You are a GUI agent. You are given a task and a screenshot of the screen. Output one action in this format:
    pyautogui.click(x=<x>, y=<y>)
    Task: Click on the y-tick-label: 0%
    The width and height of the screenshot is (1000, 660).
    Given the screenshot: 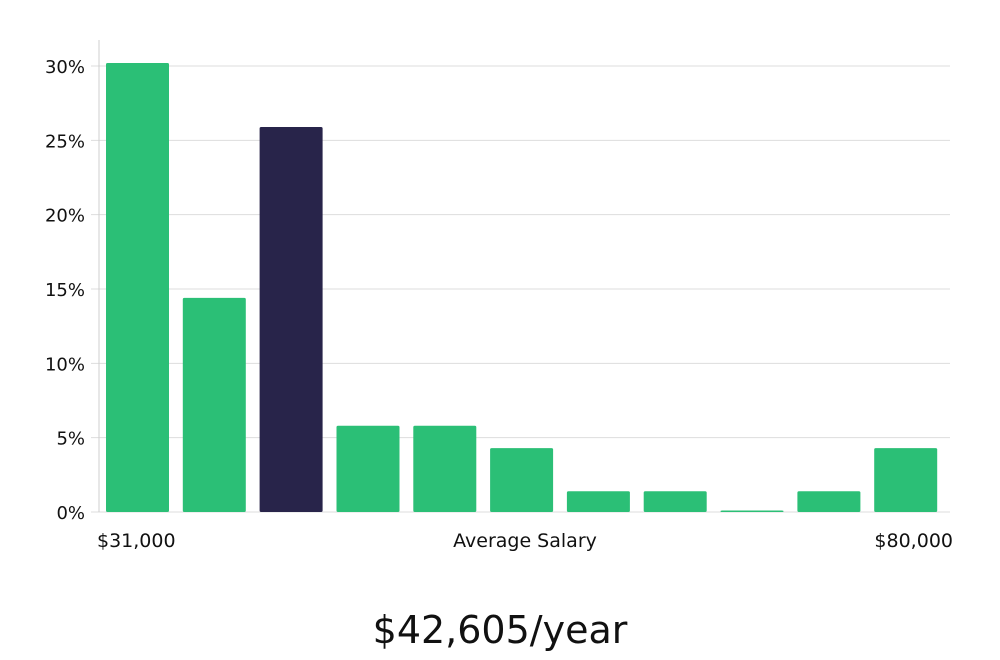 What is the action you would take?
    pyautogui.click(x=70, y=513)
    